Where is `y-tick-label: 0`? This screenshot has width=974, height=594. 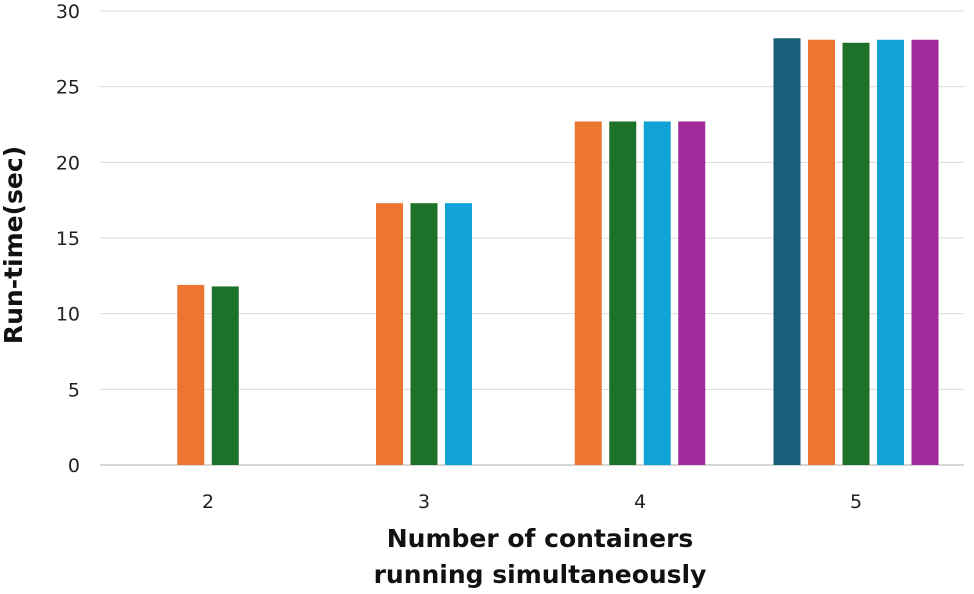
y-tick-label: 0 is located at coordinates (74, 466).